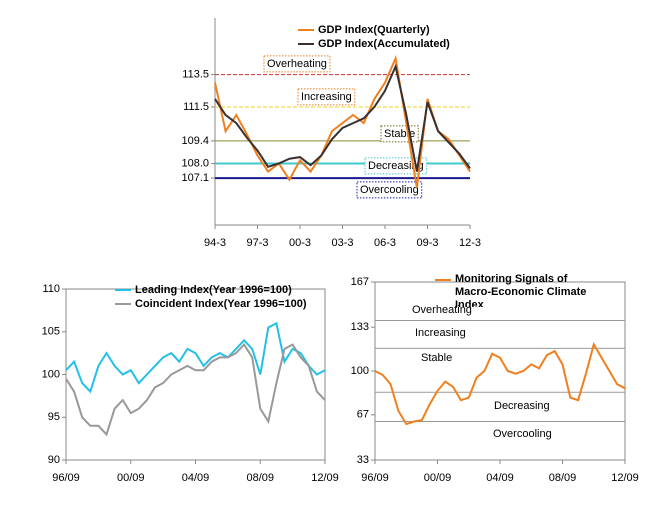 Image resolution: width=670 pixels, height=506 pixels. I want to click on legend-label: GDP Index(Accumulated), so click(384, 44).